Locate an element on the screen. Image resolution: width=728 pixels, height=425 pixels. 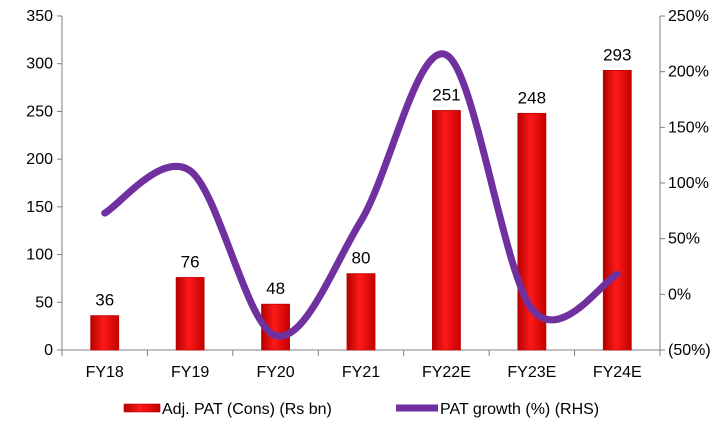
bar-data-label: 76 is located at coordinates (190, 261).